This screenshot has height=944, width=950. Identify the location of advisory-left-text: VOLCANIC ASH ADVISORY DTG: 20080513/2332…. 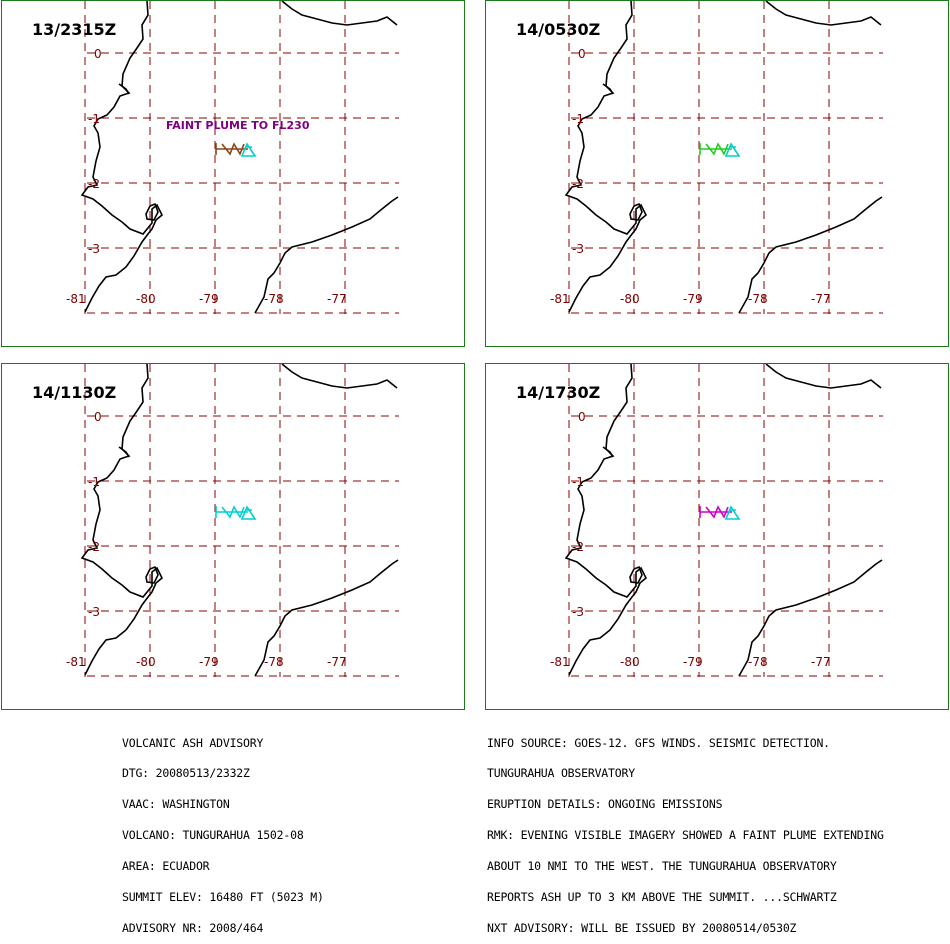
(223, 830).